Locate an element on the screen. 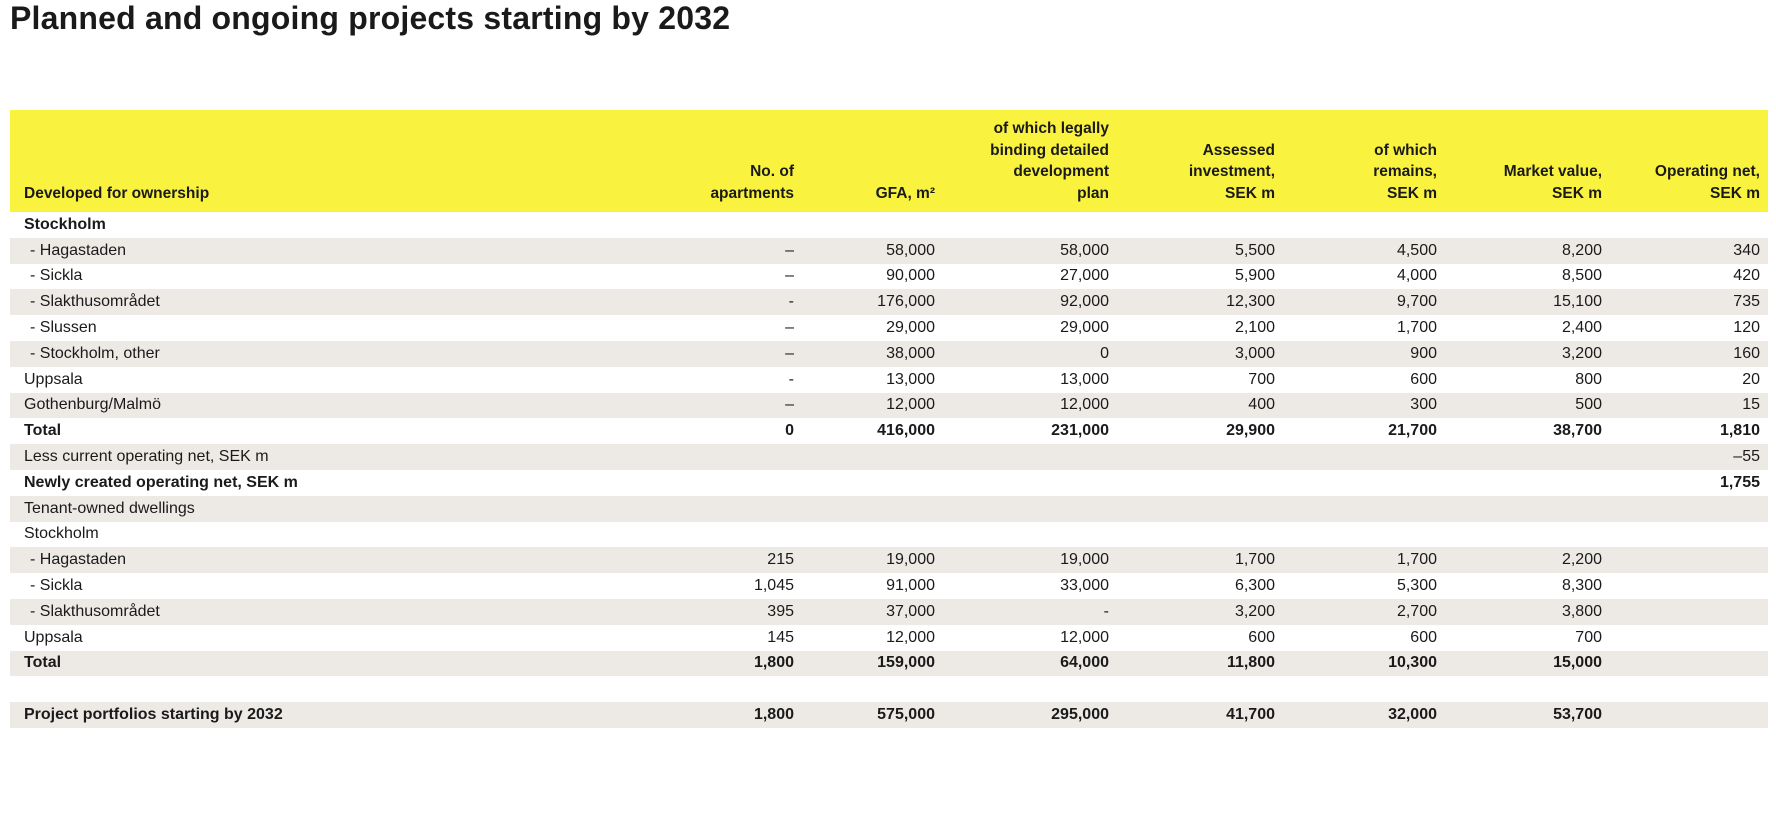  cell-gfa-m2: 176,000 is located at coordinates (906, 302).